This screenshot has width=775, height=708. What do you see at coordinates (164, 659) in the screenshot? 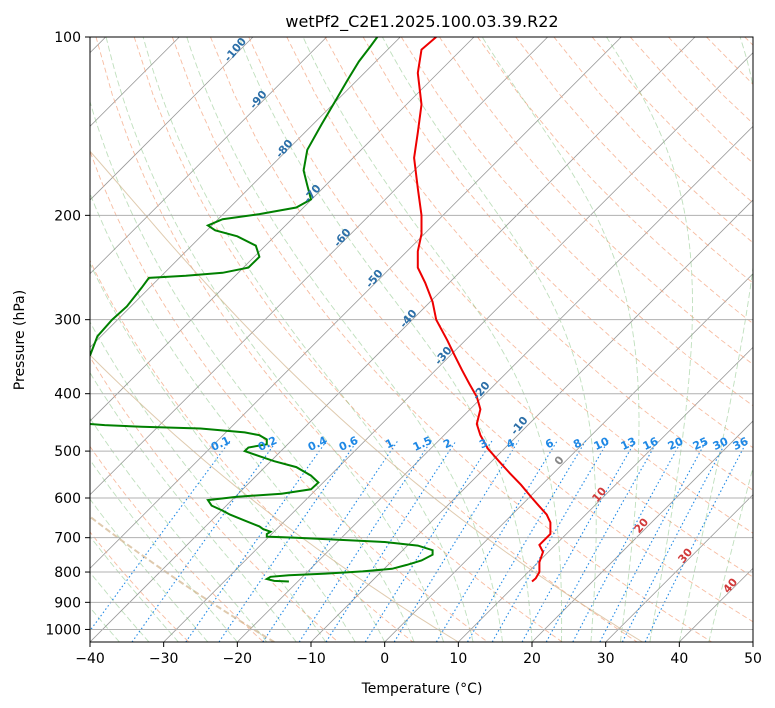
I see `x-tick-label: −30` at bounding box center [164, 659].